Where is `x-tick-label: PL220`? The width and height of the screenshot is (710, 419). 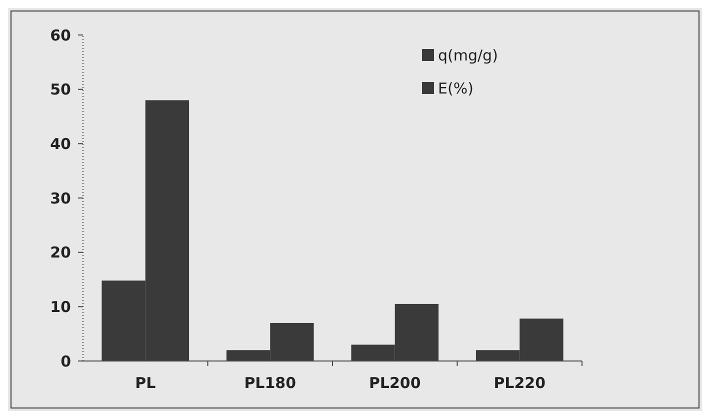
x-tick-label: PL220 is located at coordinates (520, 383).